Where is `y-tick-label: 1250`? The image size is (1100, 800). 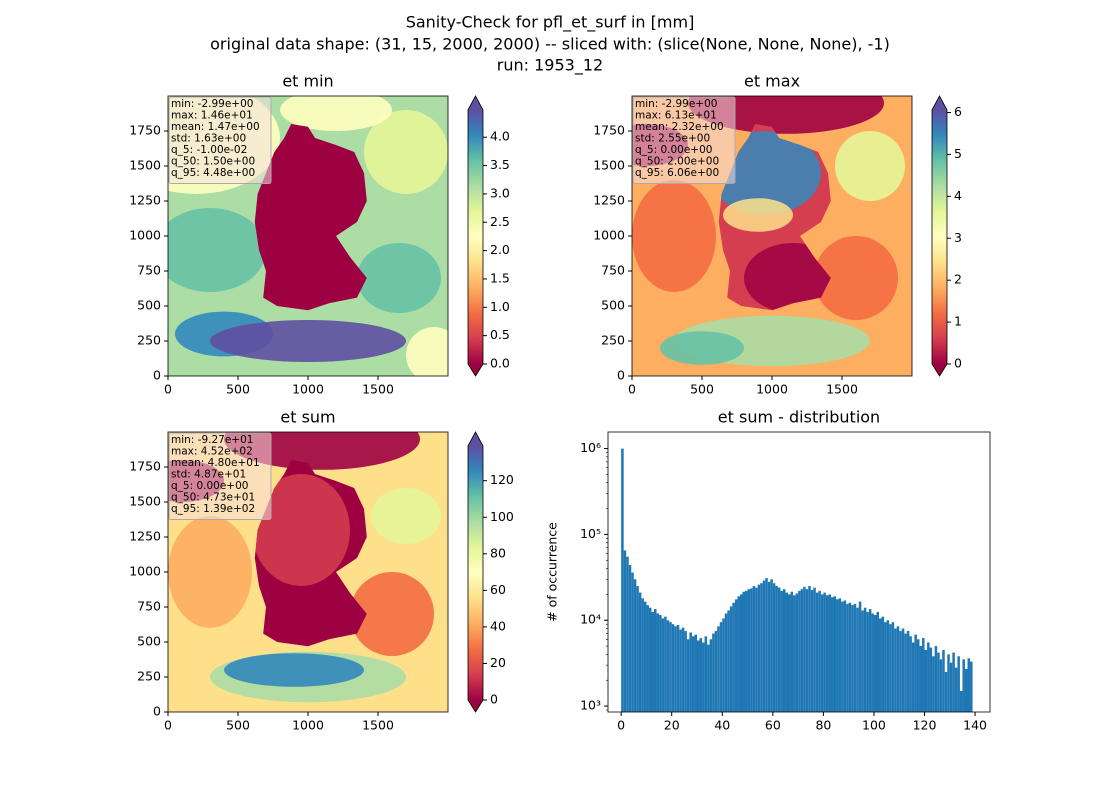
y-tick-label: 1250 is located at coordinates (145, 200).